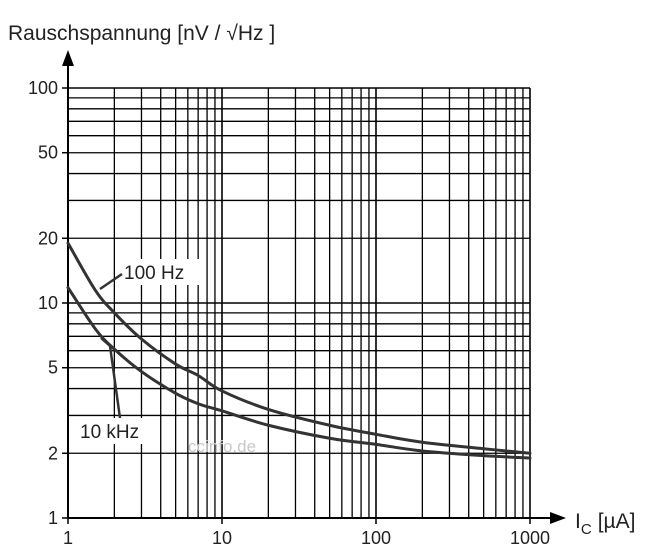  Describe the element at coordinates (141, 33) in the screenshot. I see `y-axis-label: Rauschspannung [nV / √Hz ]` at that location.